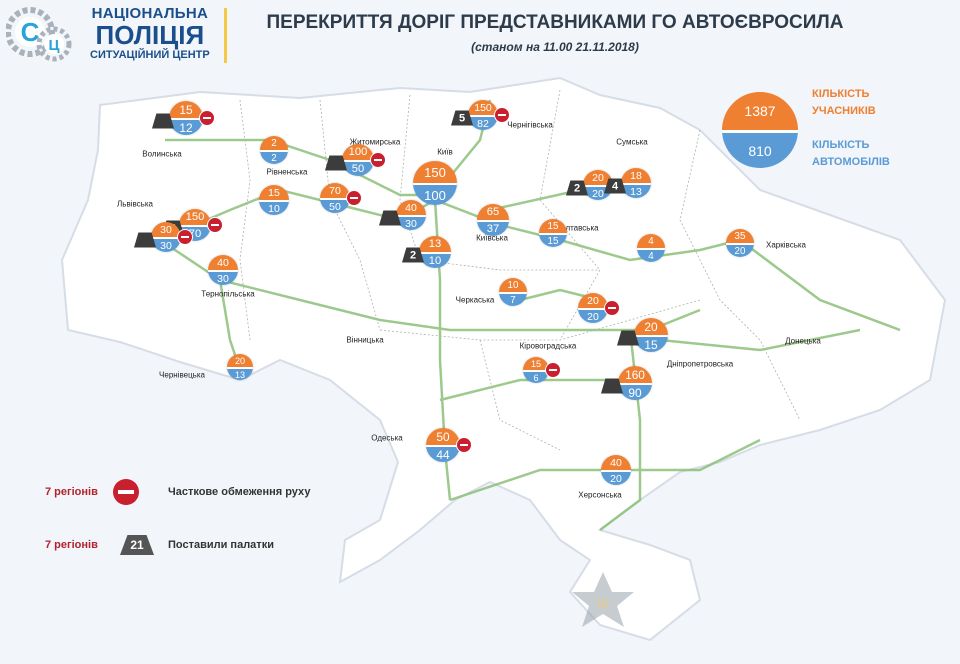 Image resolution: width=960 pixels, height=664 pixels. I want to click on vehicles-label-2: АВТОМОБІЛІВ, so click(851, 162).